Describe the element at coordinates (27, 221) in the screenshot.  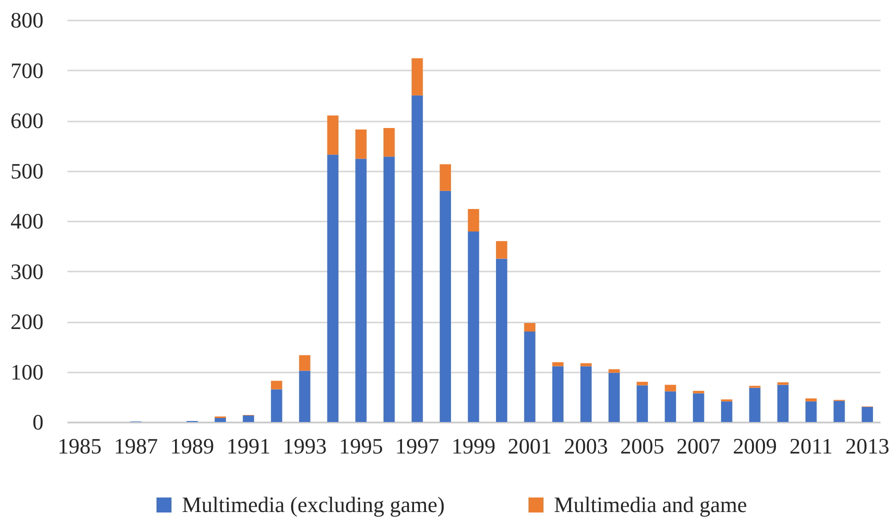
I see `y-tick-label: 400` at that location.